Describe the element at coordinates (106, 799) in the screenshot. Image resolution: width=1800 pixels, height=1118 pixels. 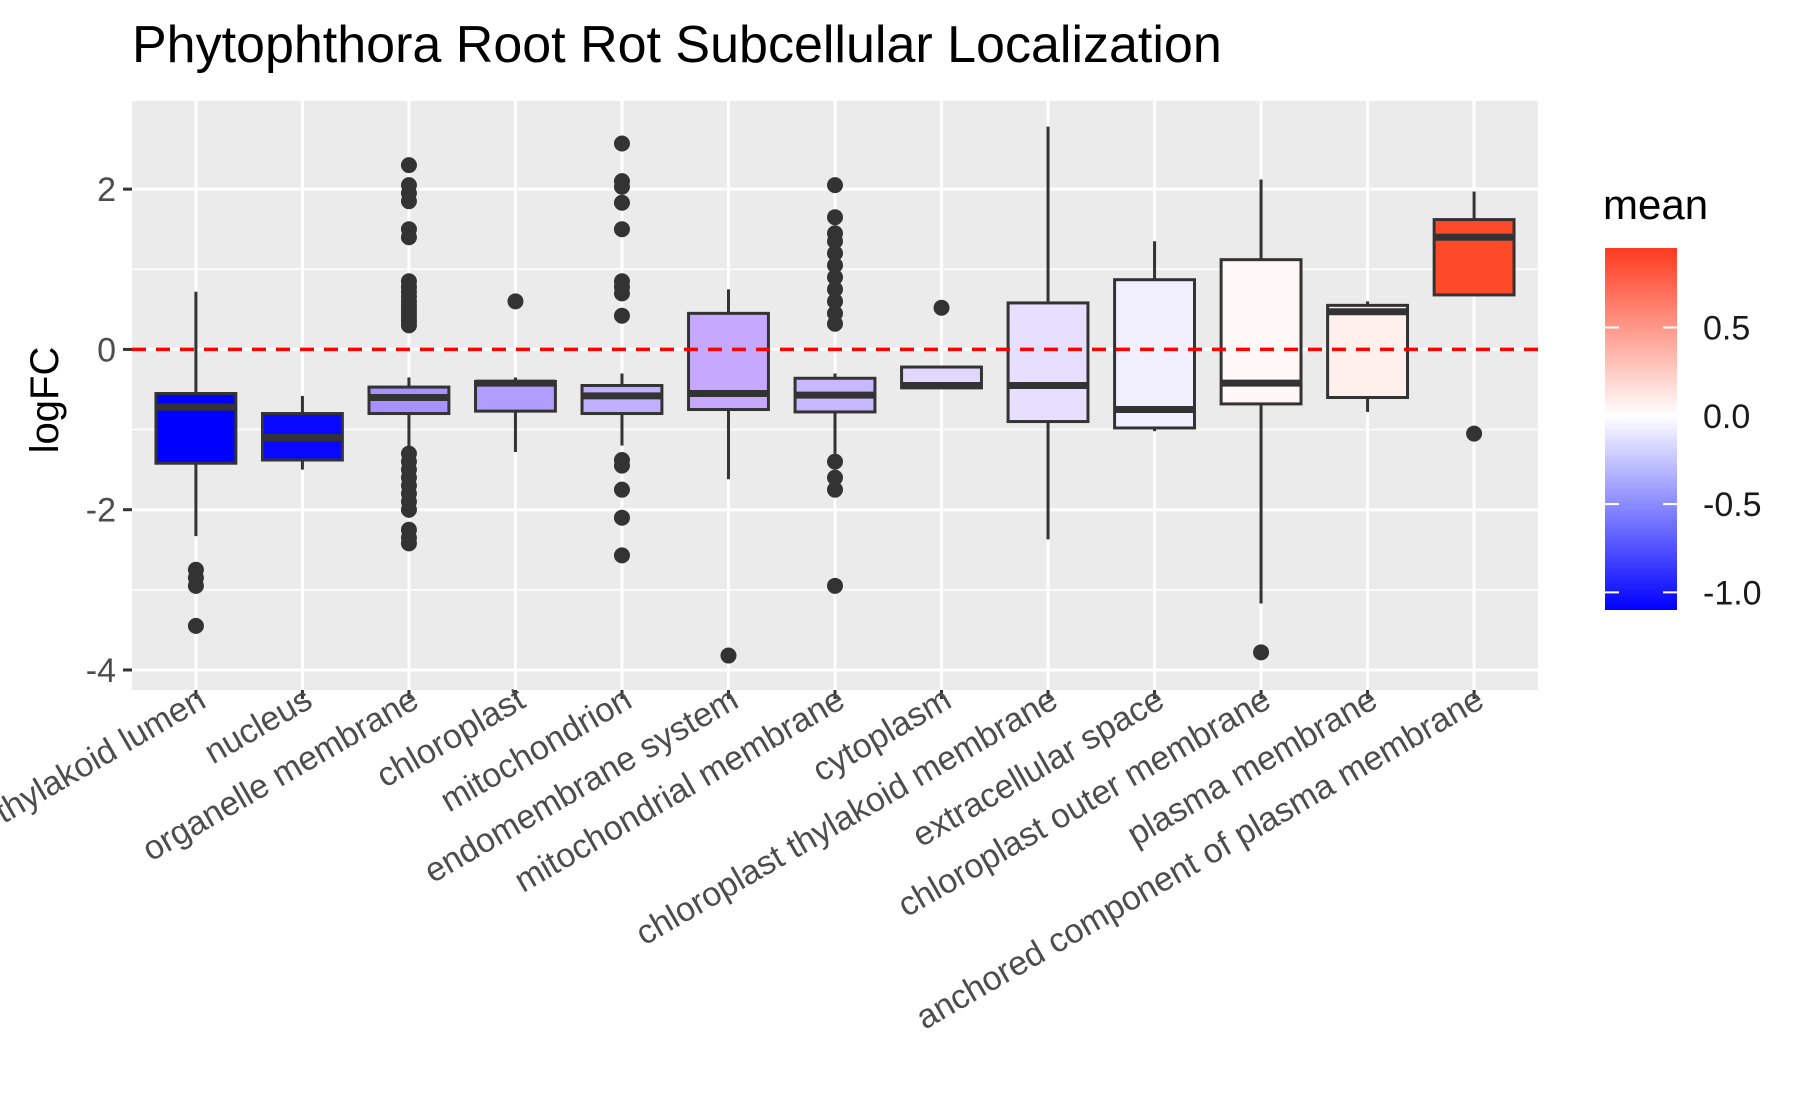
I see `x-category-label: chloroplast thylakoid lumen` at that location.